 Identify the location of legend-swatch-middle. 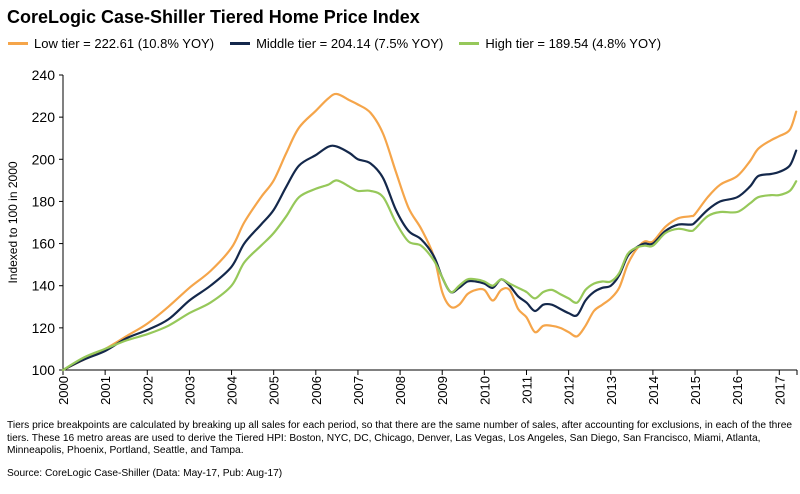
(240, 43).